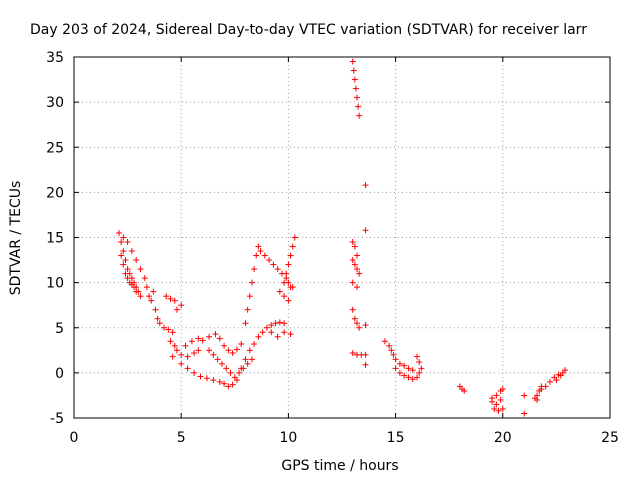  Describe the element at coordinates (503, 438) in the screenshot. I see `x-tick-label: 20` at that location.